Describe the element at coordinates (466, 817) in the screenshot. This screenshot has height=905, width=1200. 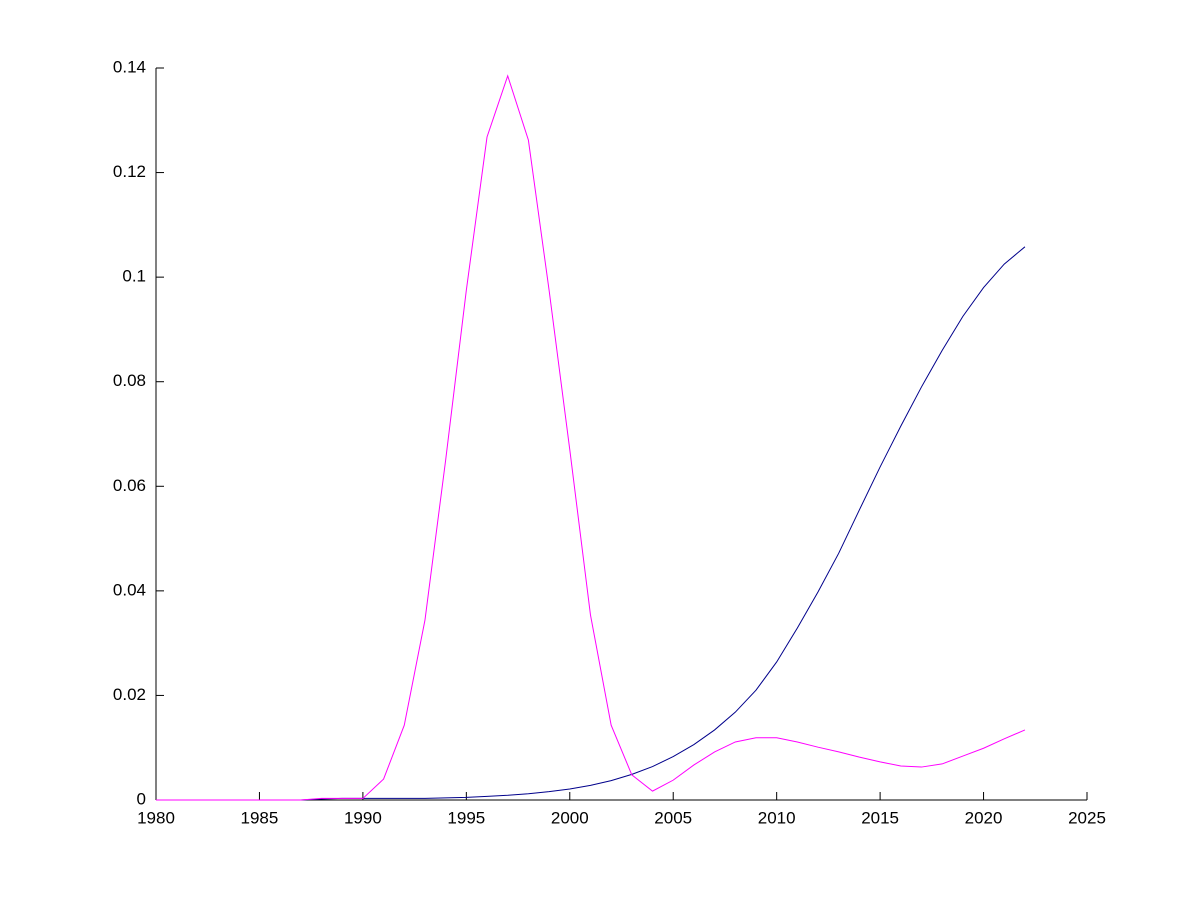
I see `x-tick-label: 1995` at that location.